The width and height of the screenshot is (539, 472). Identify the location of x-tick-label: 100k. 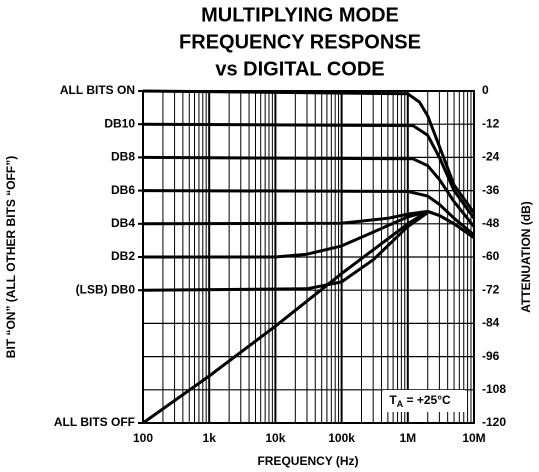
(341, 438).